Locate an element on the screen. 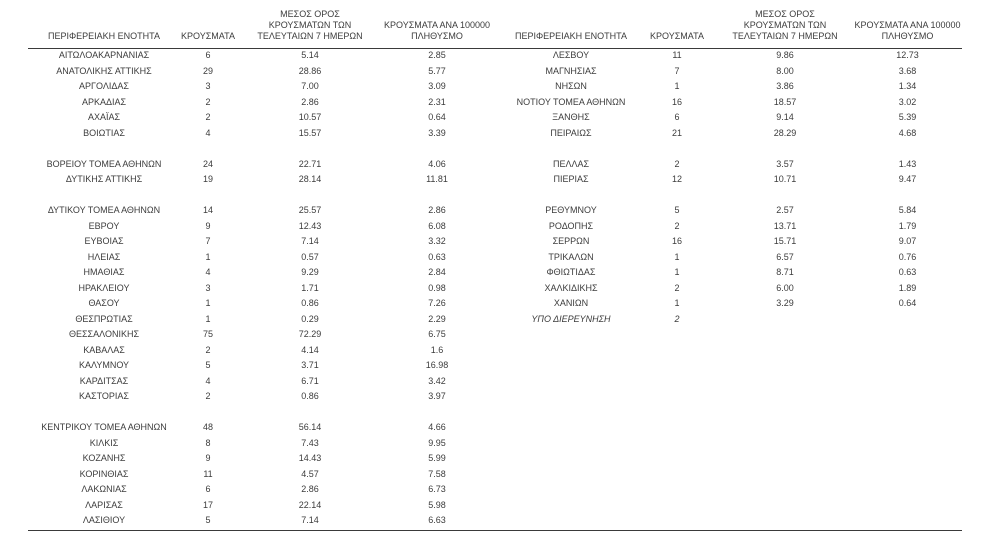 The width and height of the screenshot is (987, 537). cell-per100k: 6.08 is located at coordinates (437, 225).